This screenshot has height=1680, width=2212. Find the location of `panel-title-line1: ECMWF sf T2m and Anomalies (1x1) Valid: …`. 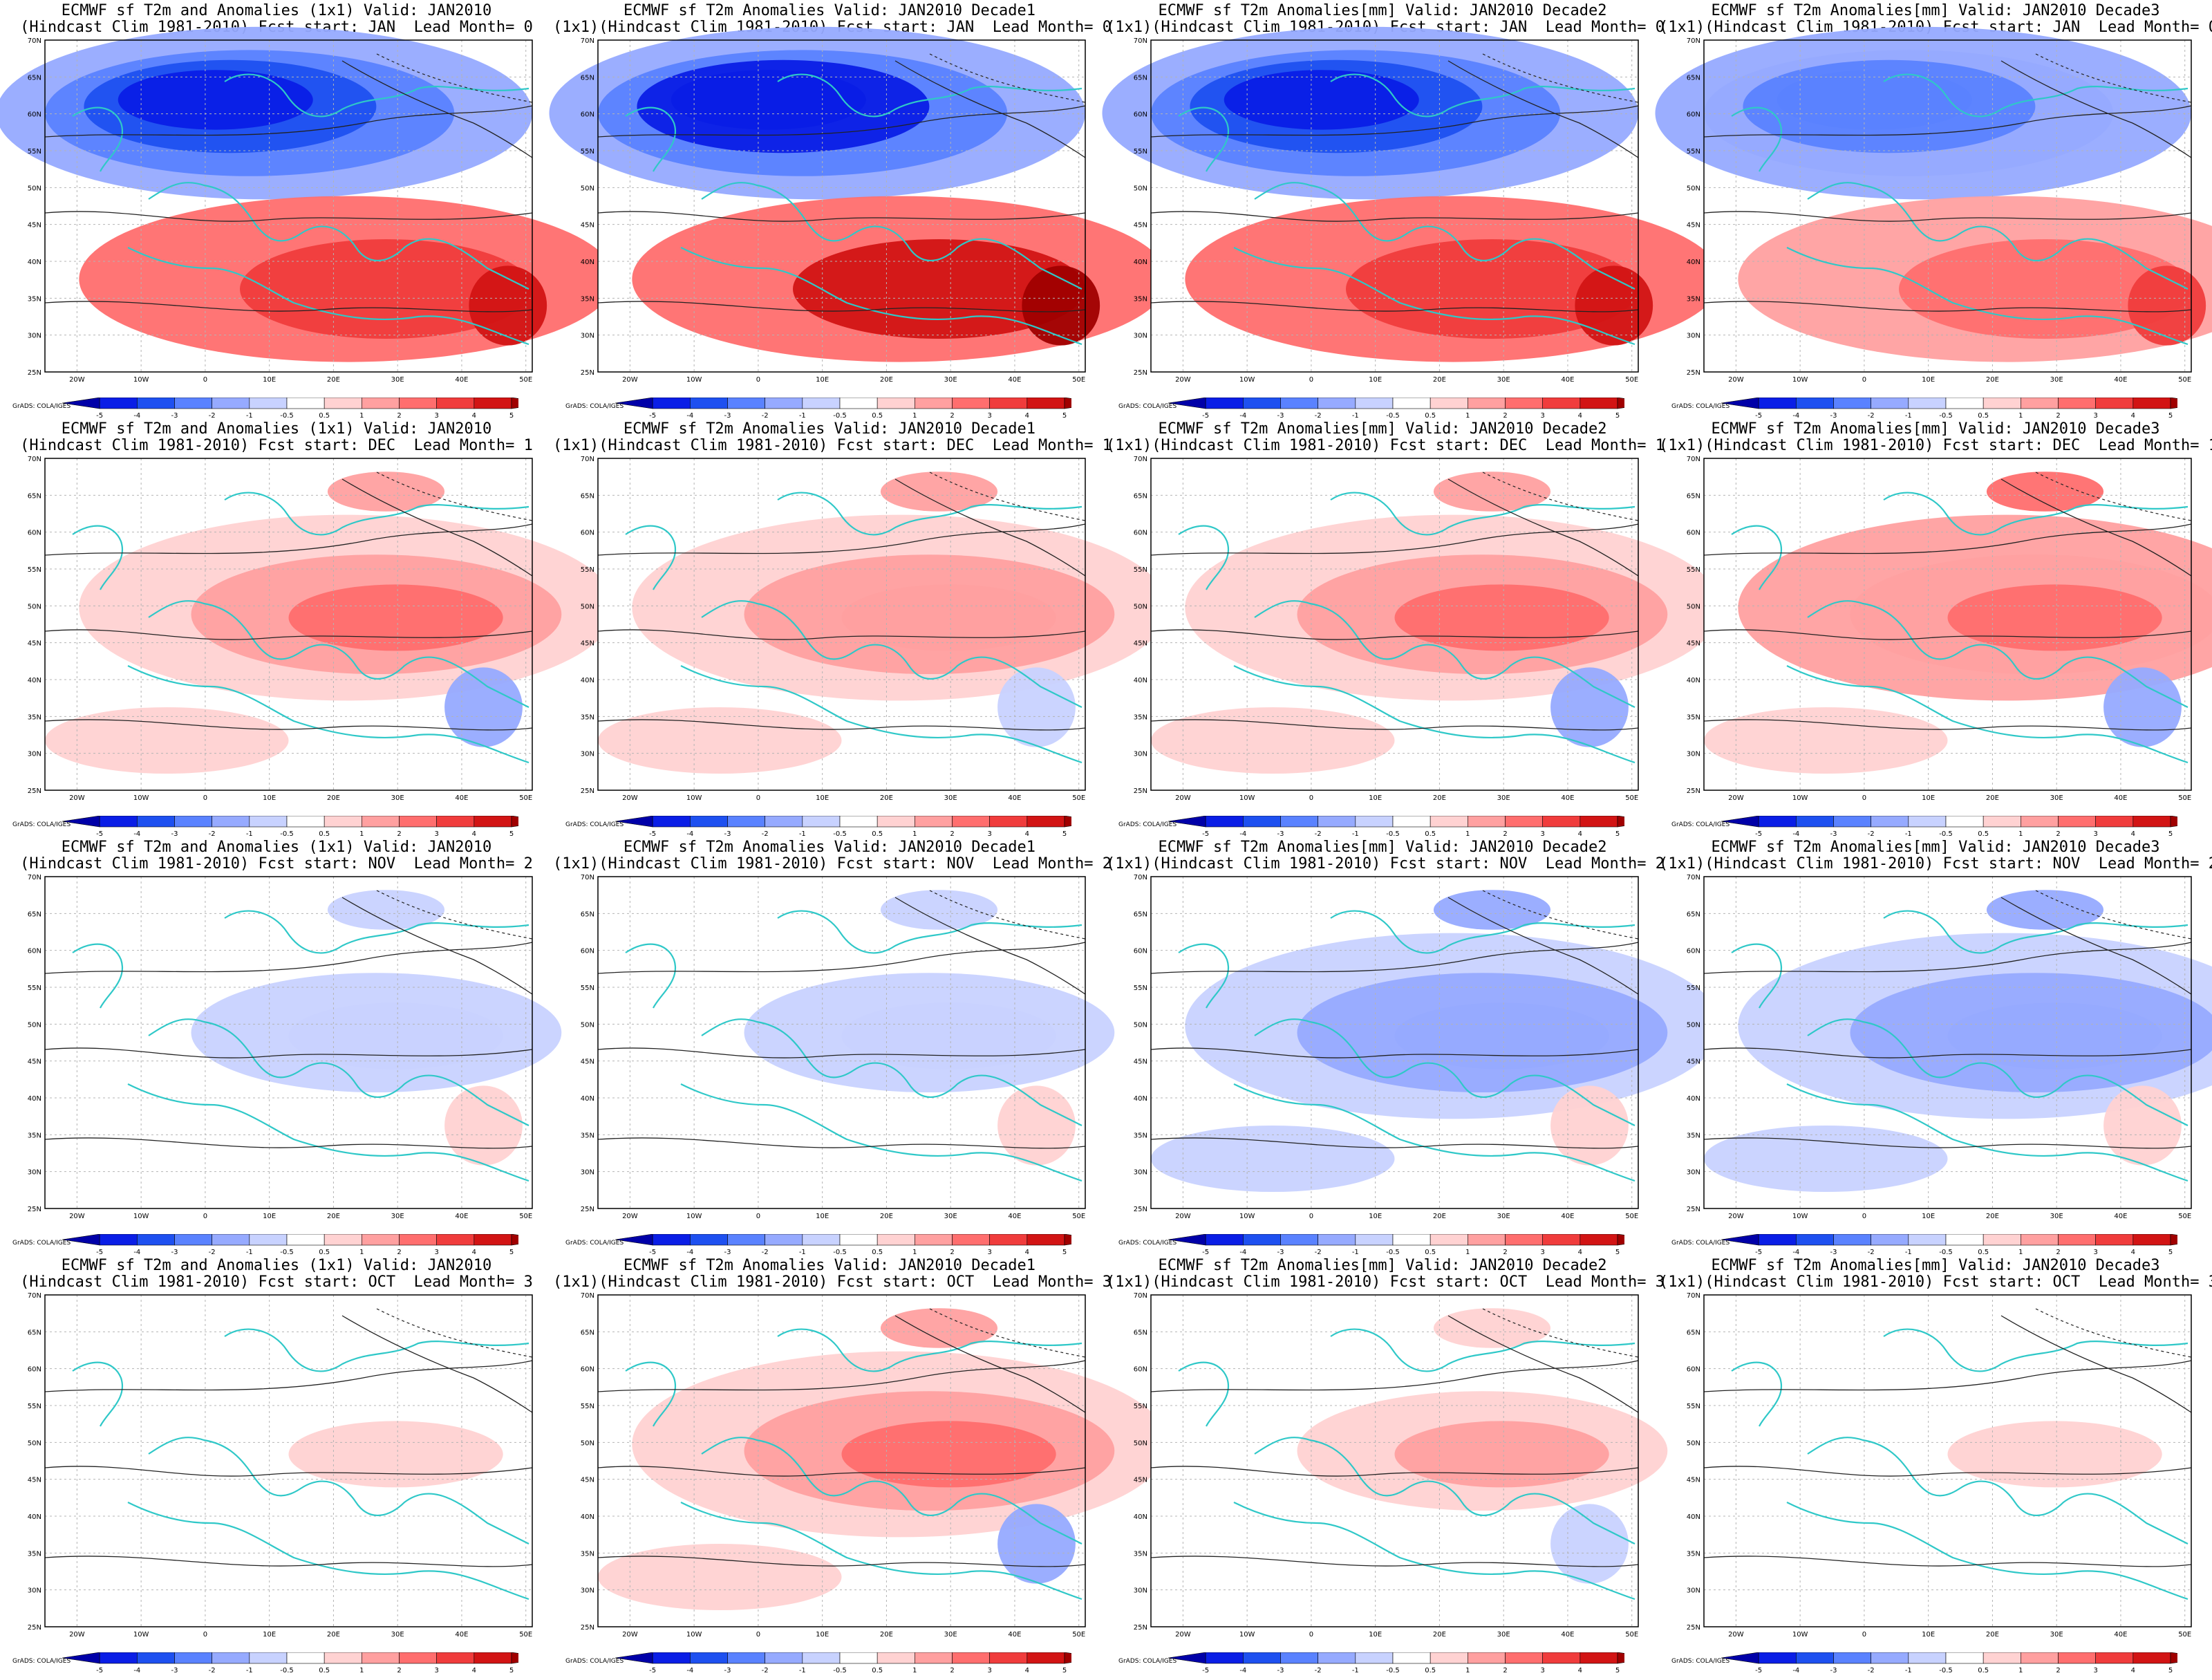

panel-title-line1: ECMWF sf T2m and Anomalies (1x1) Valid: … is located at coordinates (276, 847).